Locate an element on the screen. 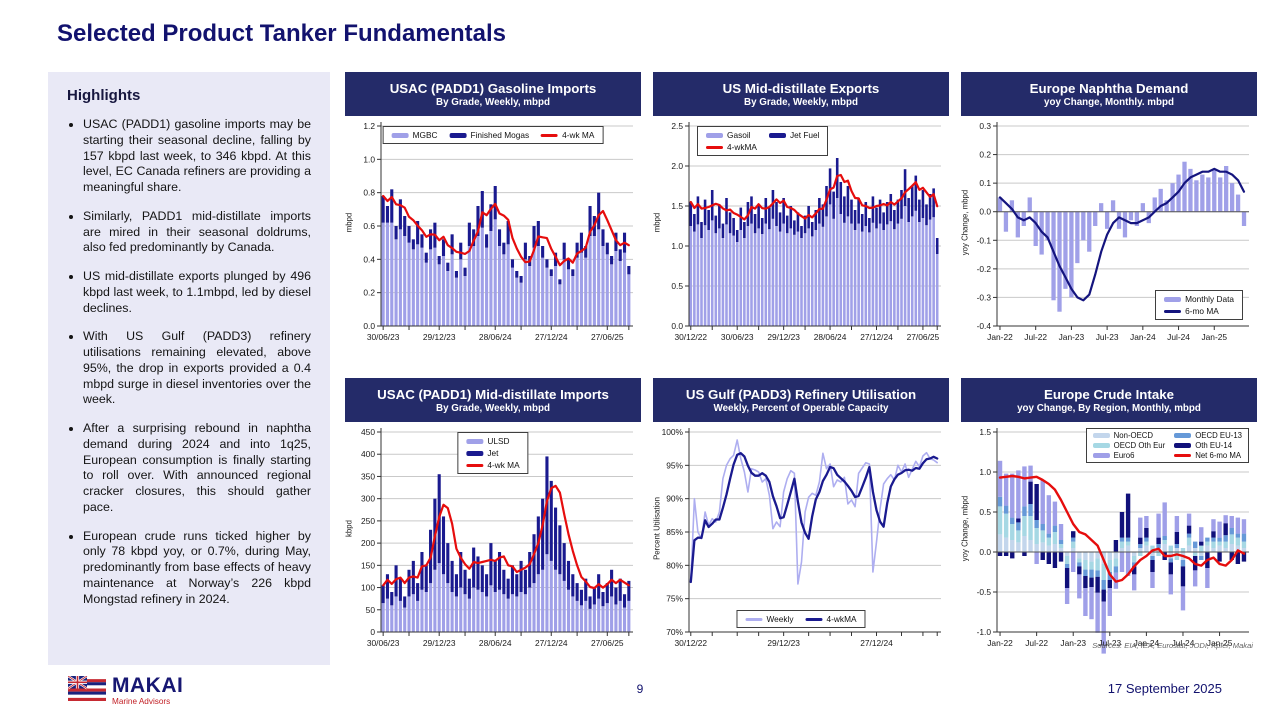  svg-text: 200 is located at coordinates (368, 543).